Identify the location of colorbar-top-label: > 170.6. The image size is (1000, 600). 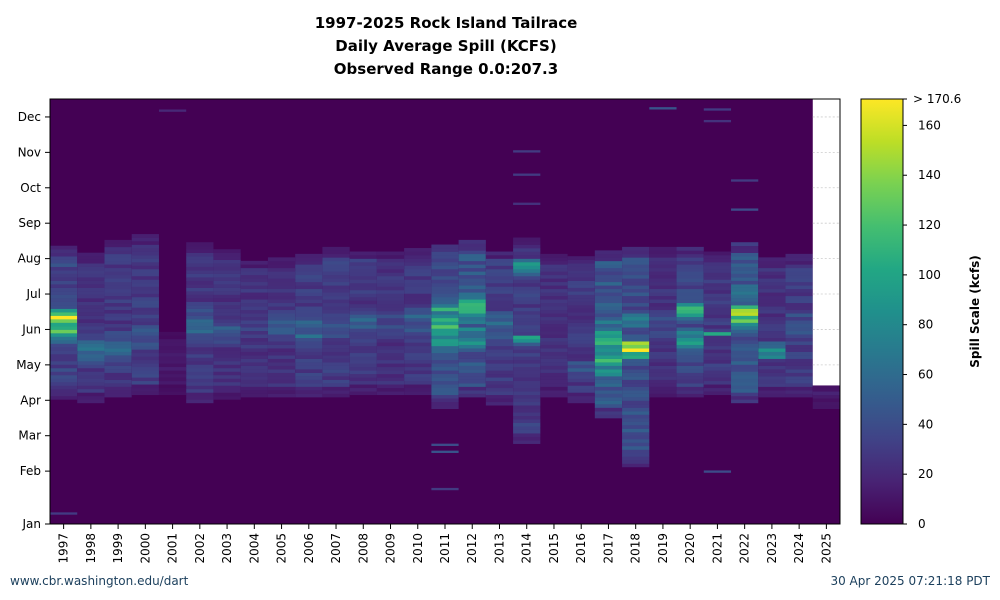
(937, 99).